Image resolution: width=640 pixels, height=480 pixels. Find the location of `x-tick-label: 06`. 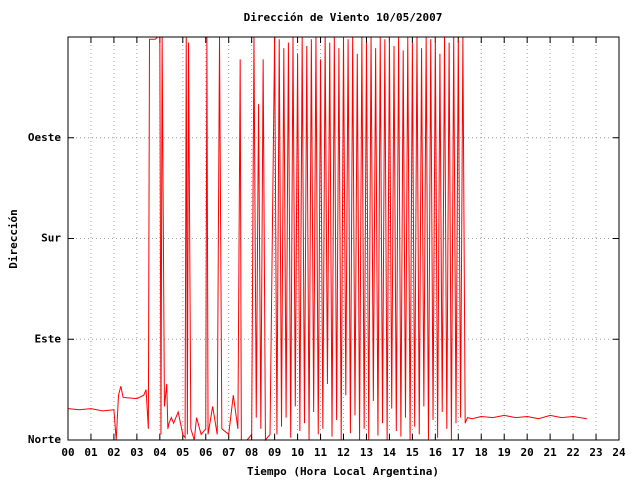

x-tick-label: 06 is located at coordinates (206, 452).